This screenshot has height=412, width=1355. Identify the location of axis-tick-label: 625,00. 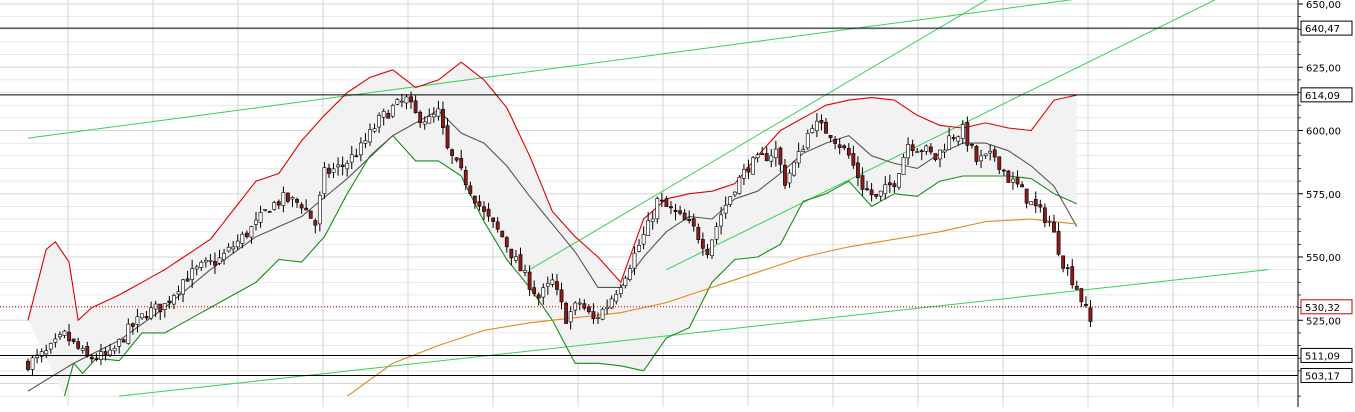
(1323, 68).